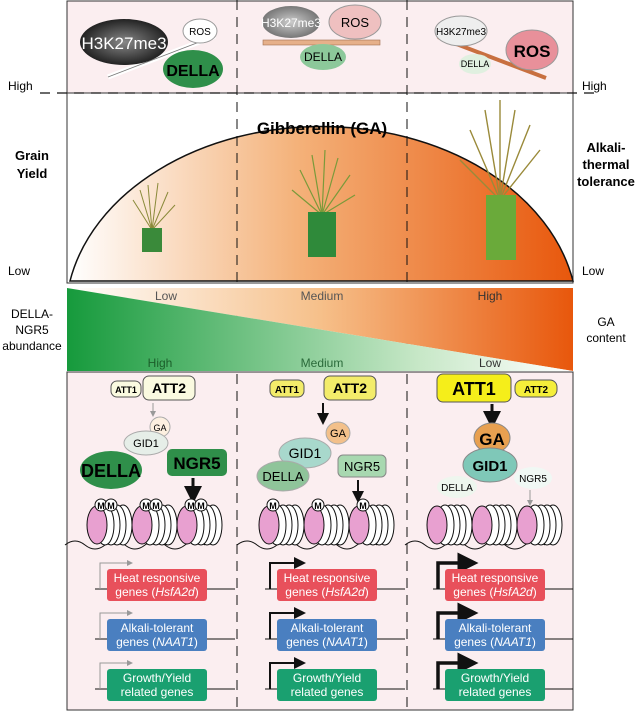 The image size is (640, 714). I want to click on right-low-label: Low, so click(593, 271).